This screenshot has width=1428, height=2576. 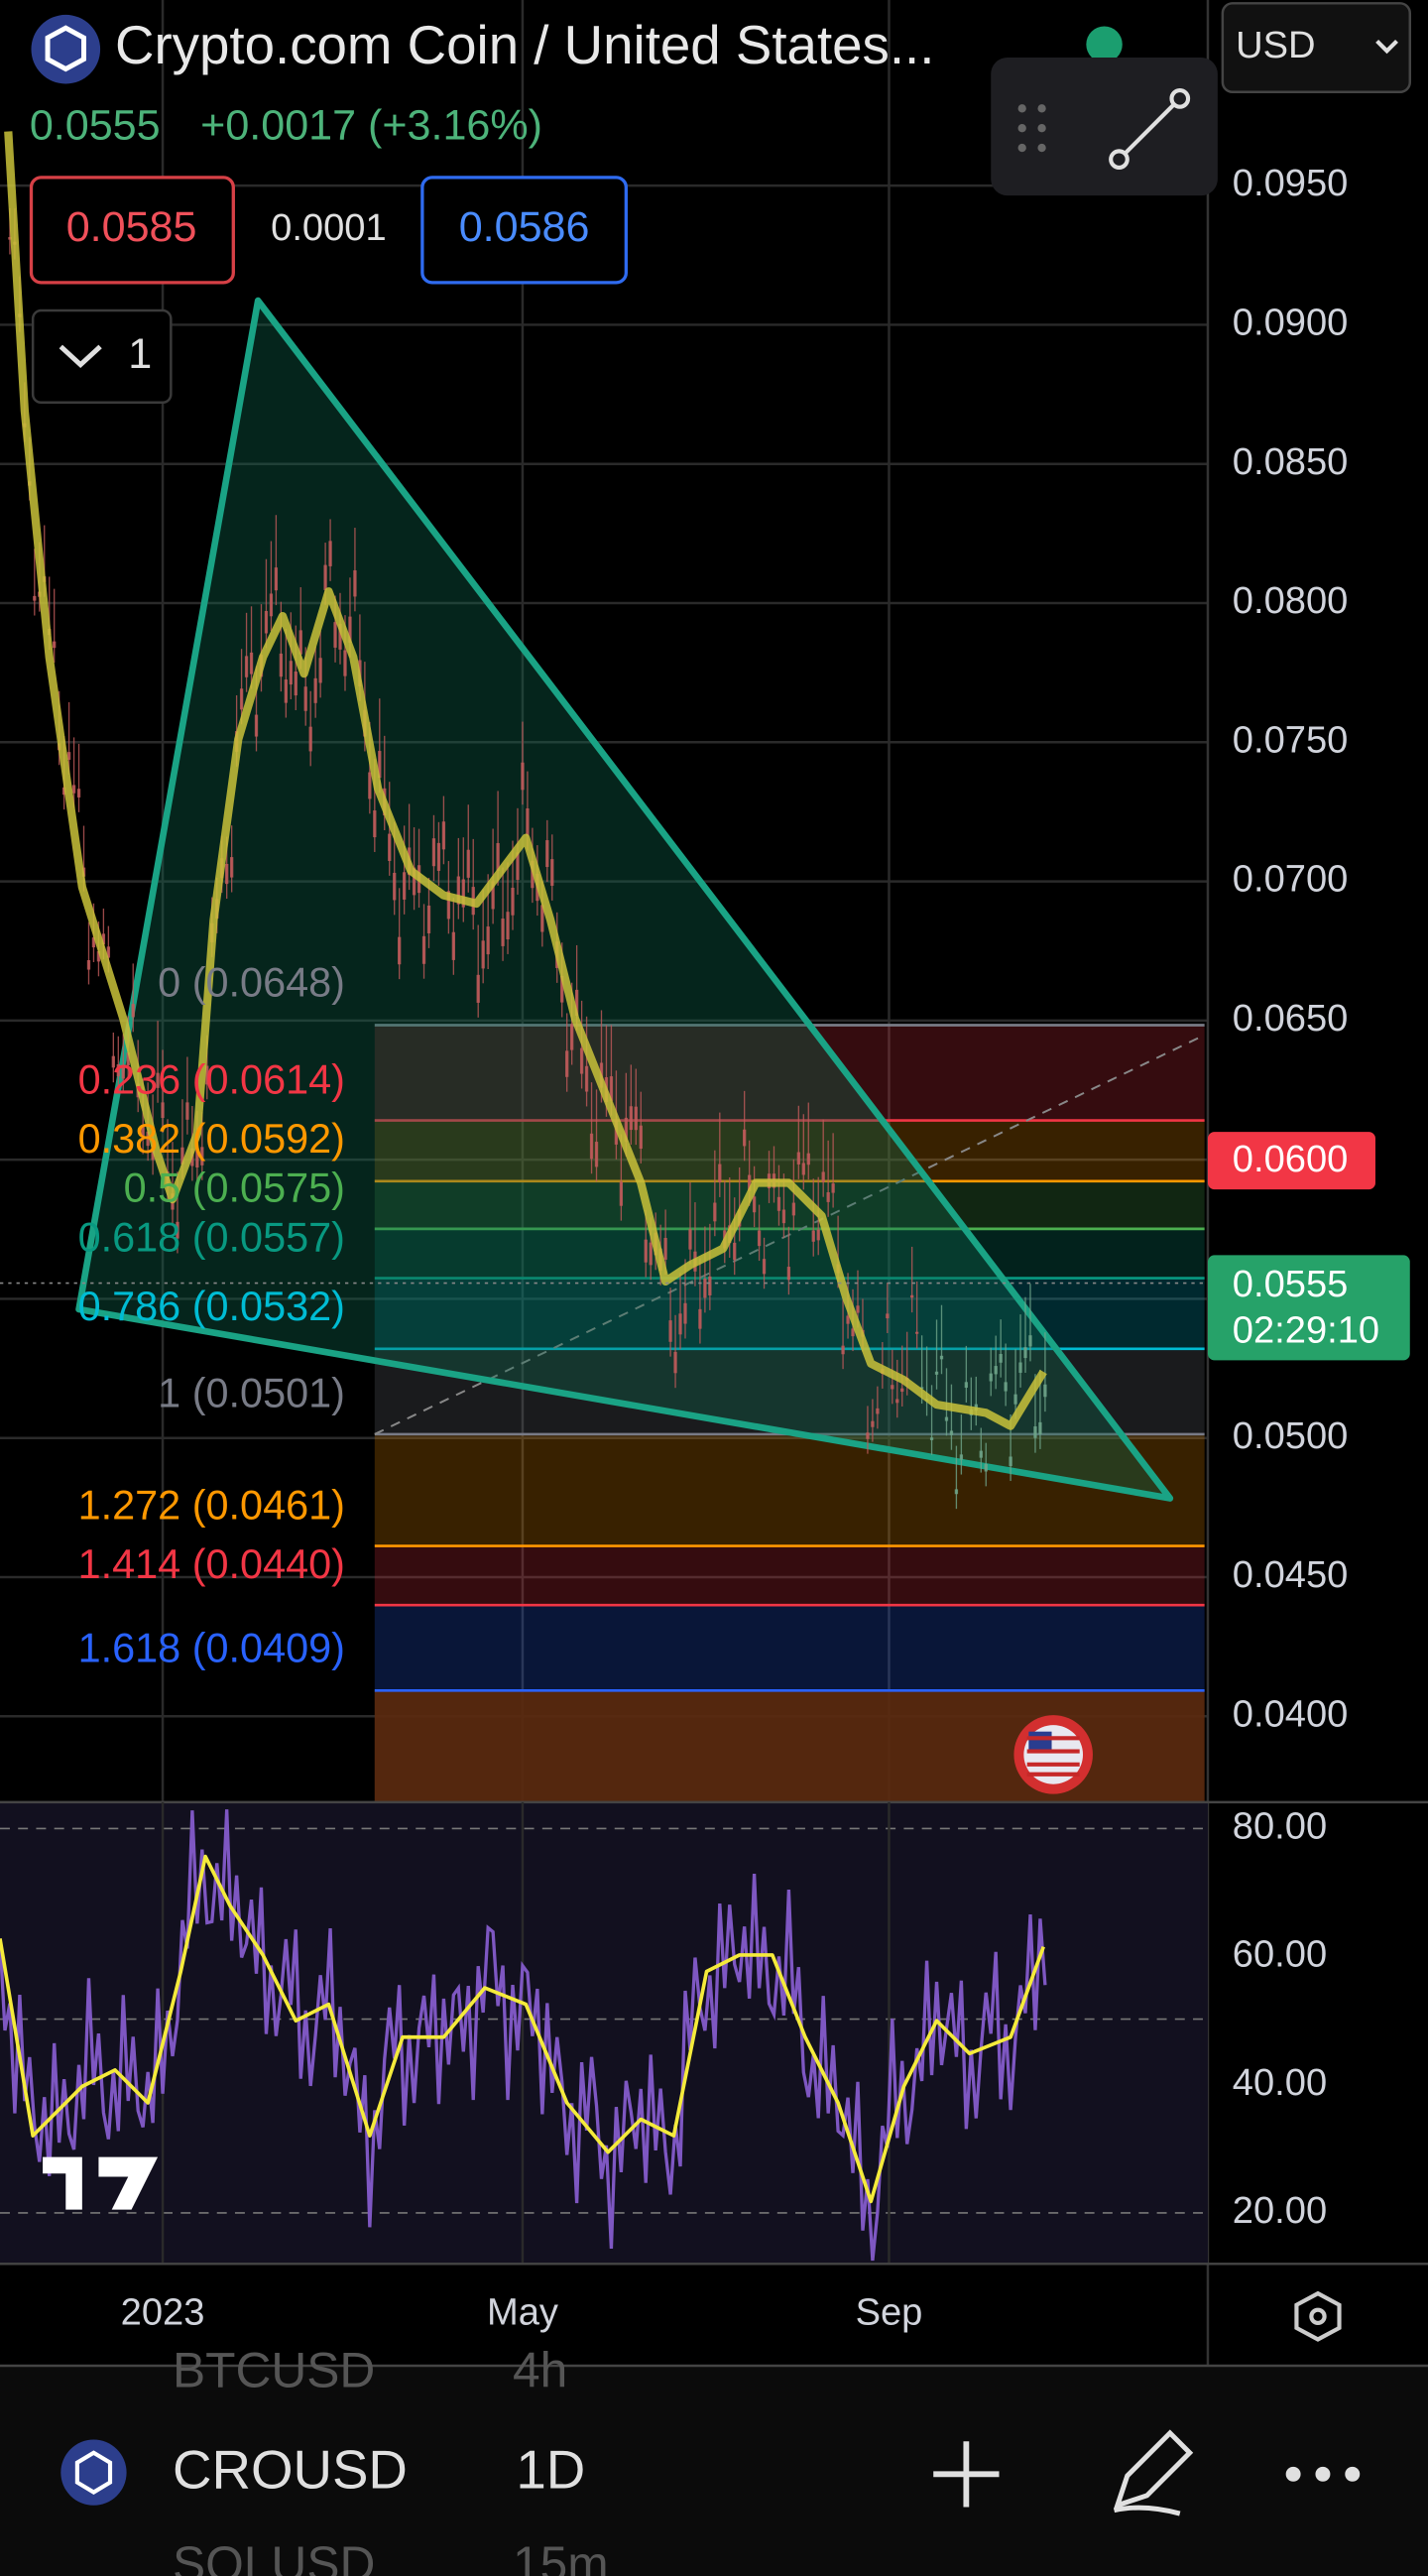 I want to click on draw-button, so click(x=1153, y=2472).